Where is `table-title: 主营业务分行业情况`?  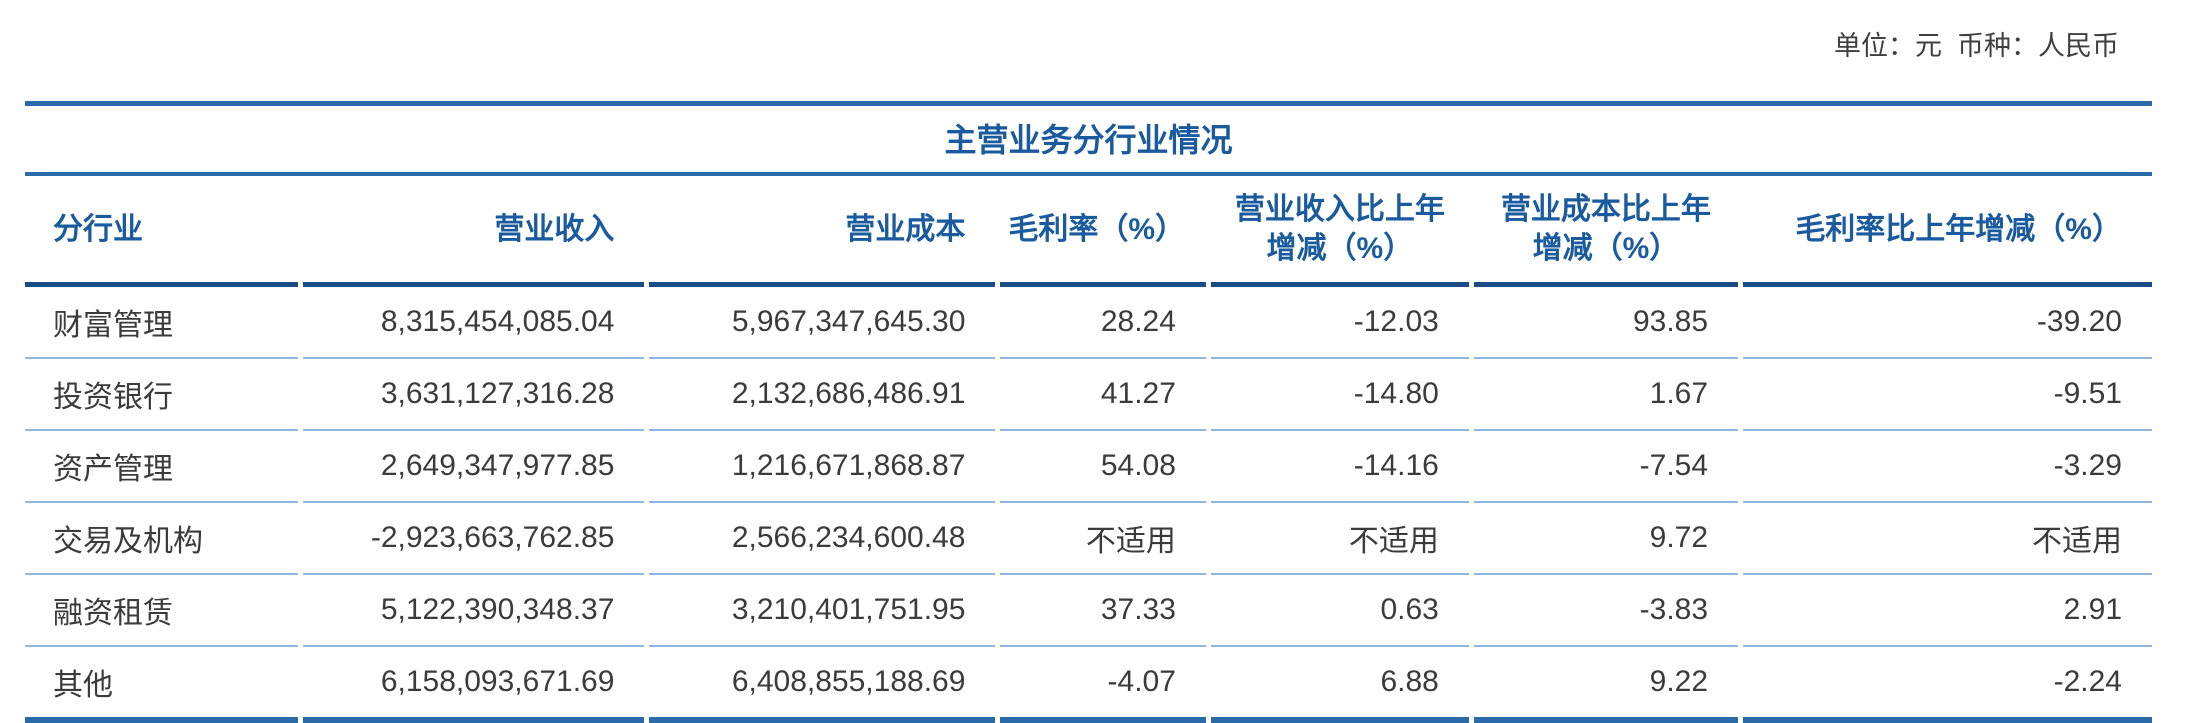 table-title: 主营业务分行业情况 is located at coordinates (1088, 138).